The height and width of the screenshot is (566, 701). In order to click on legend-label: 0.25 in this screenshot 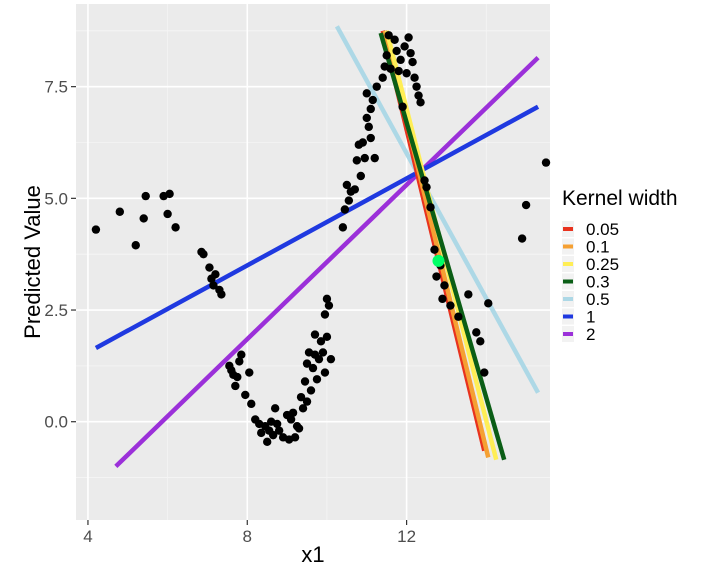, I will do `click(602, 264)`.